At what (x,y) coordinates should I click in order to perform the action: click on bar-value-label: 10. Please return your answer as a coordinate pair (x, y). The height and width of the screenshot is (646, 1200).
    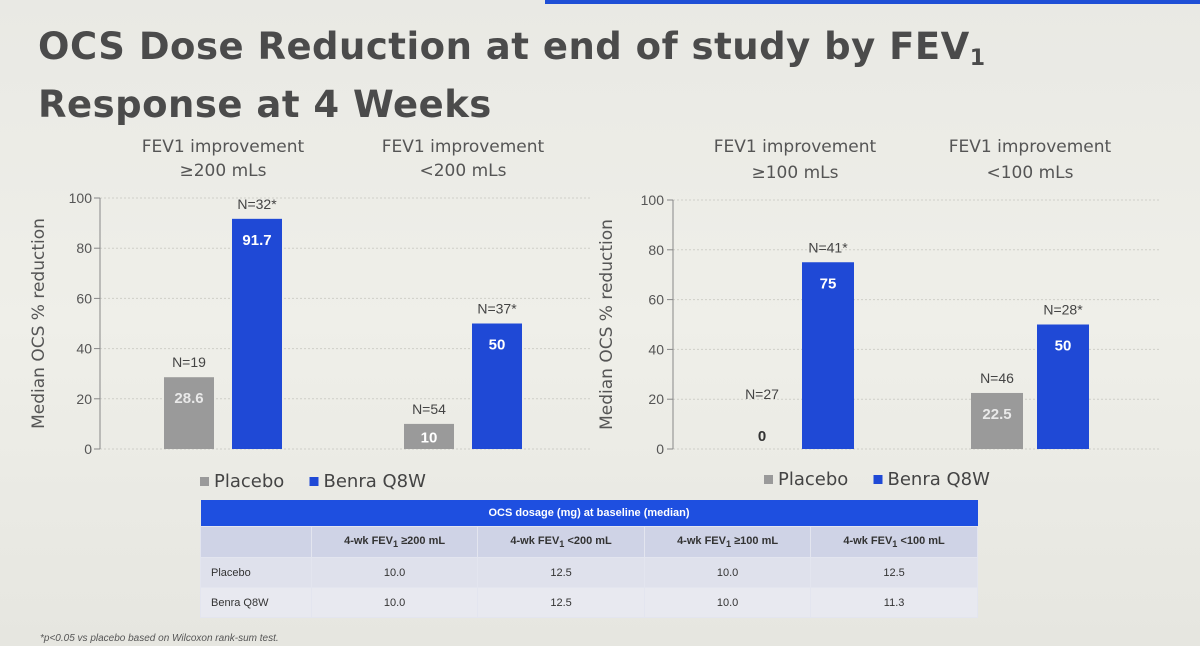
    Looking at the image, I should click on (429, 437).